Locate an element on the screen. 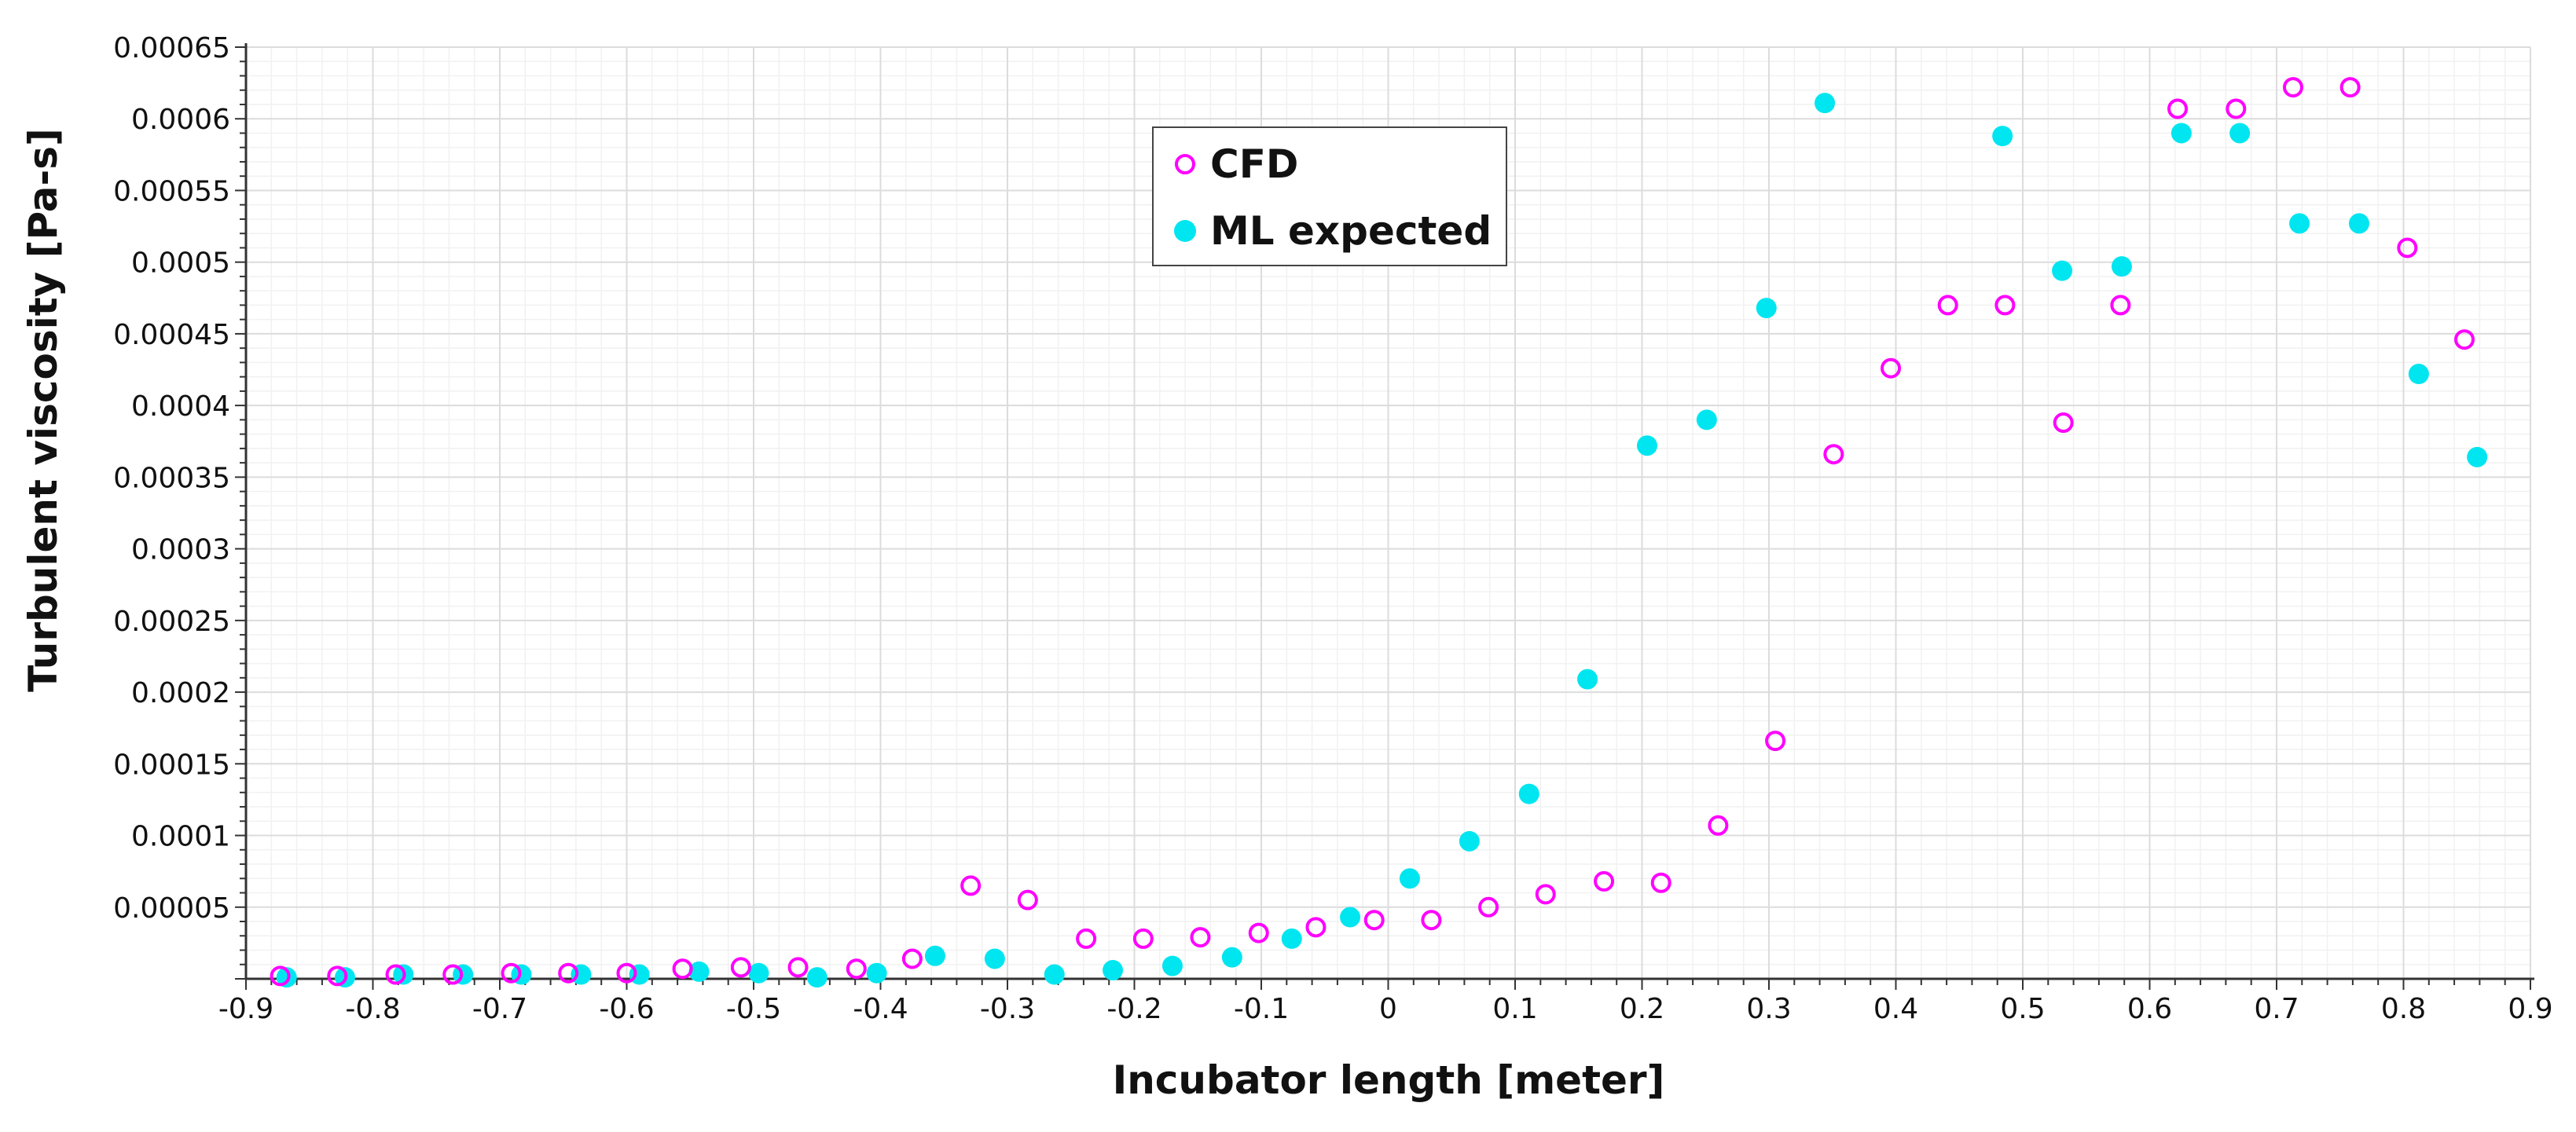 The height and width of the screenshot is (1132, 2576). y-axis-title: Turbulent viscosity [Pa-s] is located at coordinates (43, 410).